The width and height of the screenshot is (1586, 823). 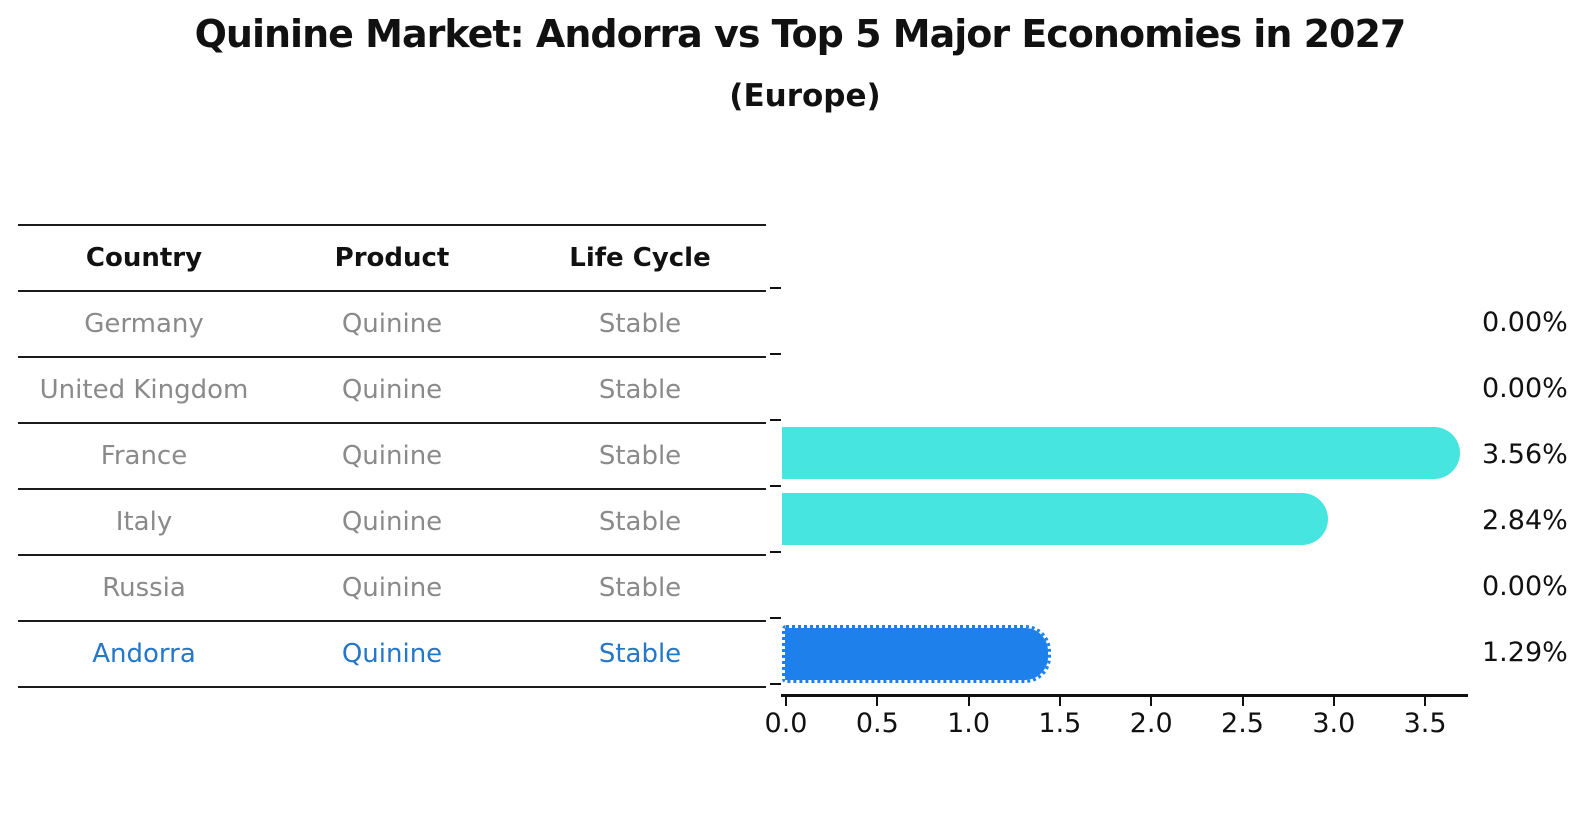 I want to click on bar-france, so click(x=1121, y=453).